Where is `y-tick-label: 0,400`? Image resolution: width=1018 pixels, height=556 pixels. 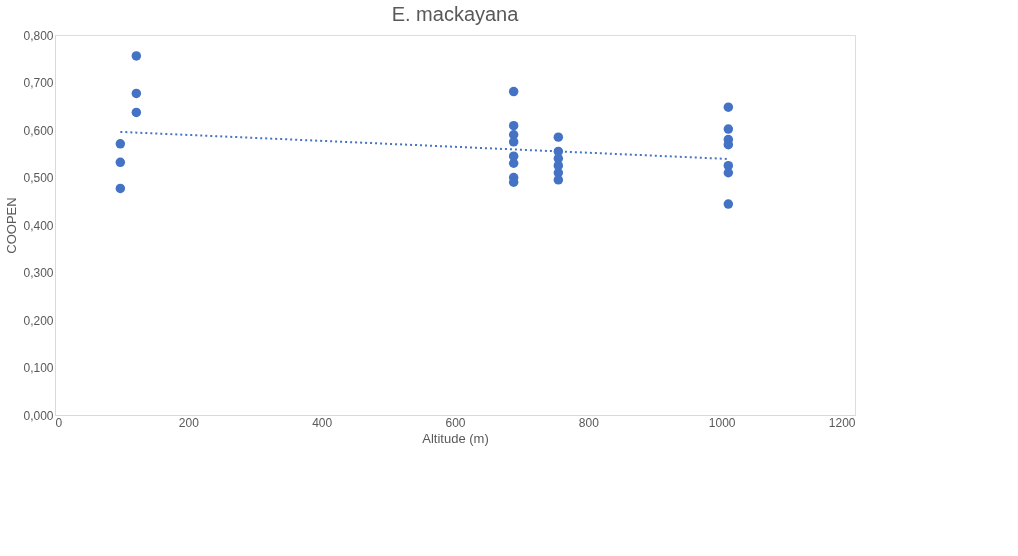 y-tick-label: 0,400 is located at coordinates (38, 225).